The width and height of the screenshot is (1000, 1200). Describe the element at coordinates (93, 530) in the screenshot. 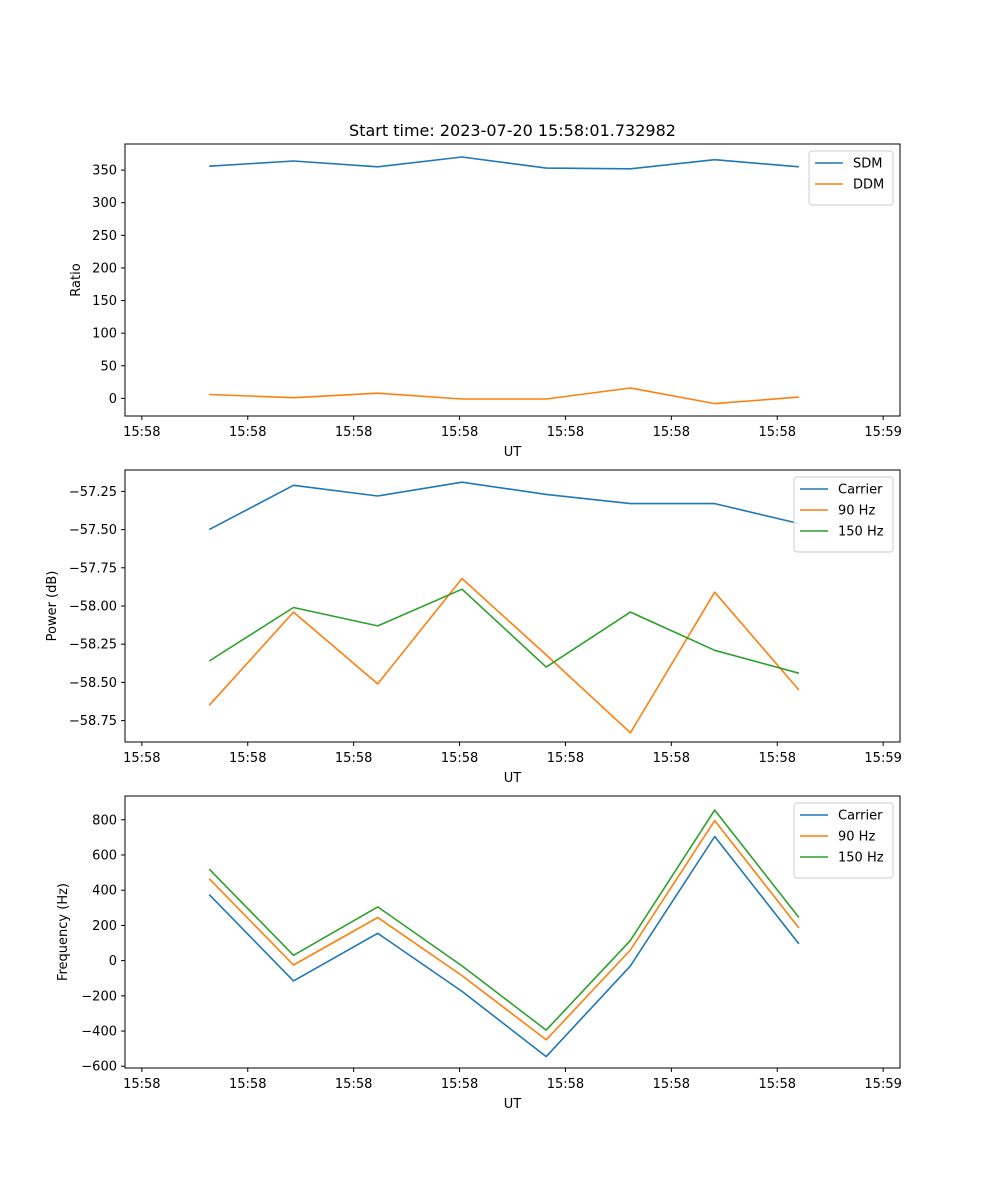

I see `y-tick-label: −57.50` at that location.